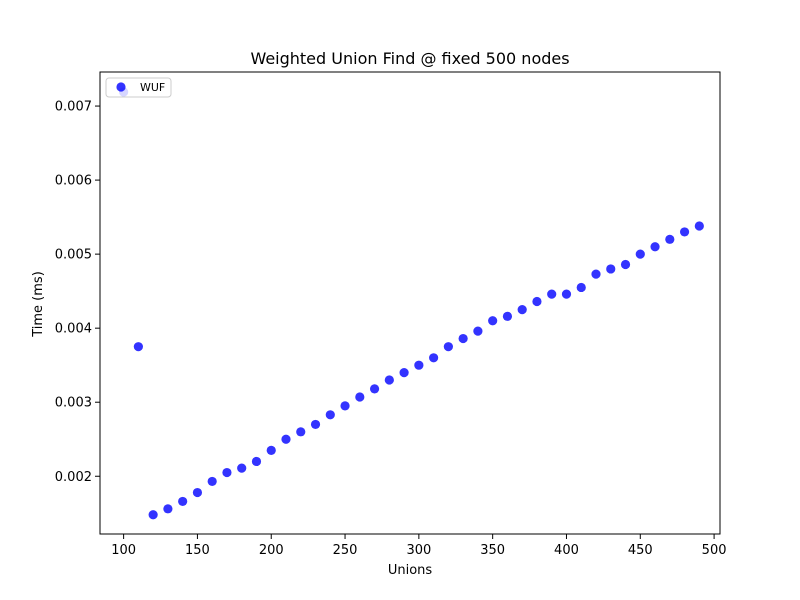  Describe the element at coordinates (271, 550) in the screenshot. I see `x-tick-label: 200` at that location.